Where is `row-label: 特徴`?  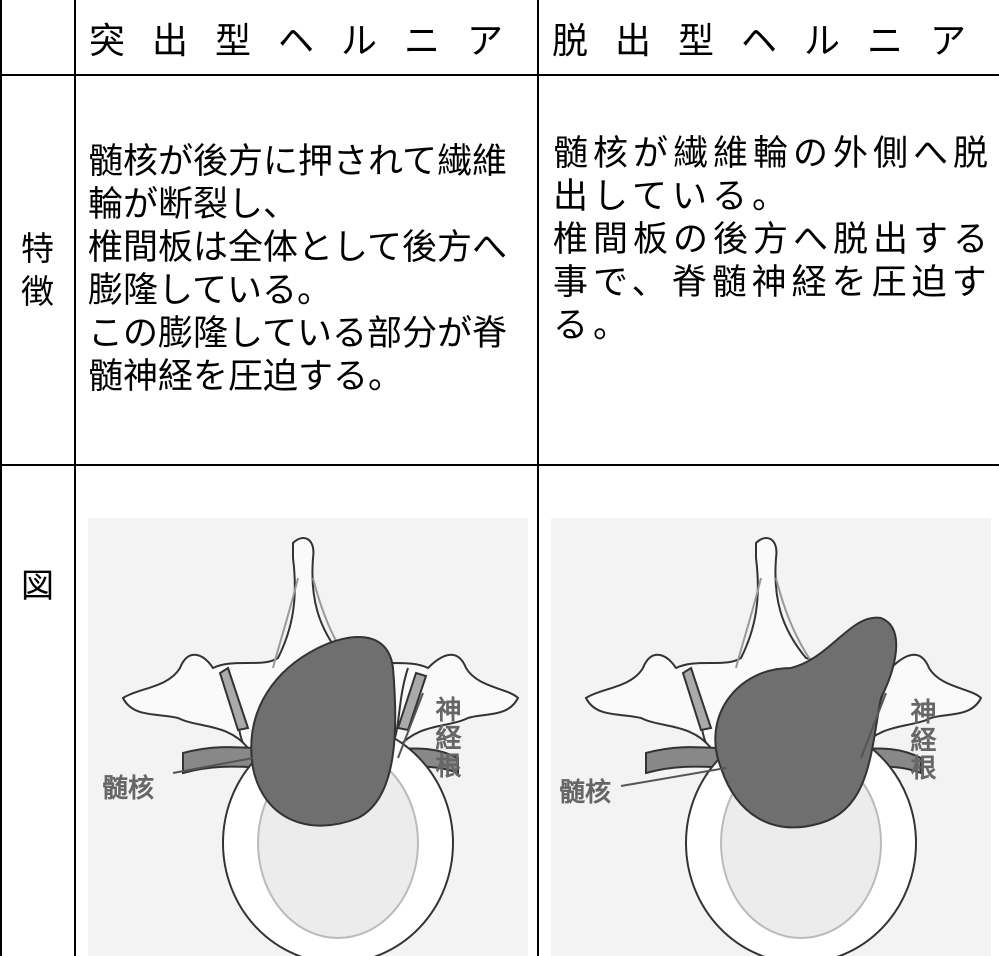 row-label: 特徴 is located at coordinates (37, 270).